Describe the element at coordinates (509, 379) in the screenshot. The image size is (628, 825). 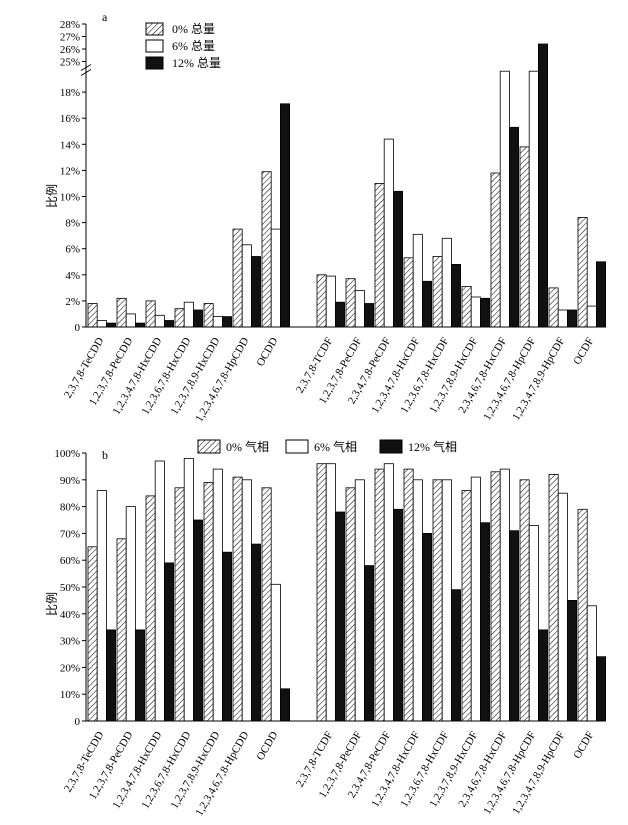
I see `x-tick-label-a-15: 1,2,3,4,6,7,8-HpCDF` at that location.